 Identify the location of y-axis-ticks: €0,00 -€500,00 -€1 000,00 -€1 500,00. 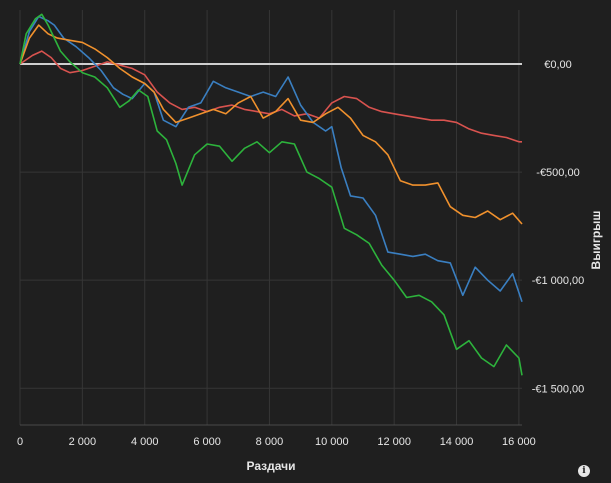
(558, 227).